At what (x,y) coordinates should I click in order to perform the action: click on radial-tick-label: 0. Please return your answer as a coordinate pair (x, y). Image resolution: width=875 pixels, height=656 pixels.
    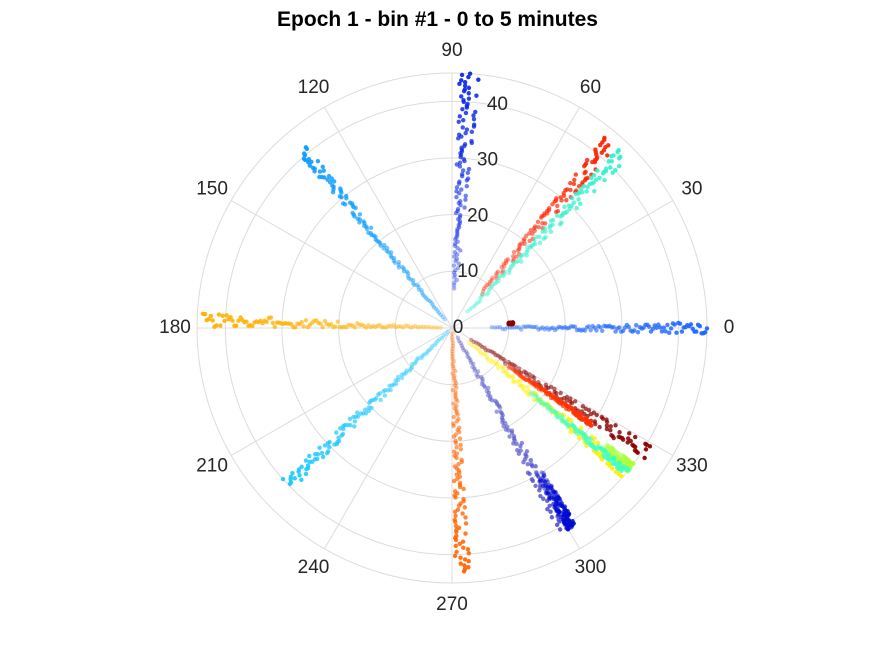
    Looking at the image, I should click on (458, 327).